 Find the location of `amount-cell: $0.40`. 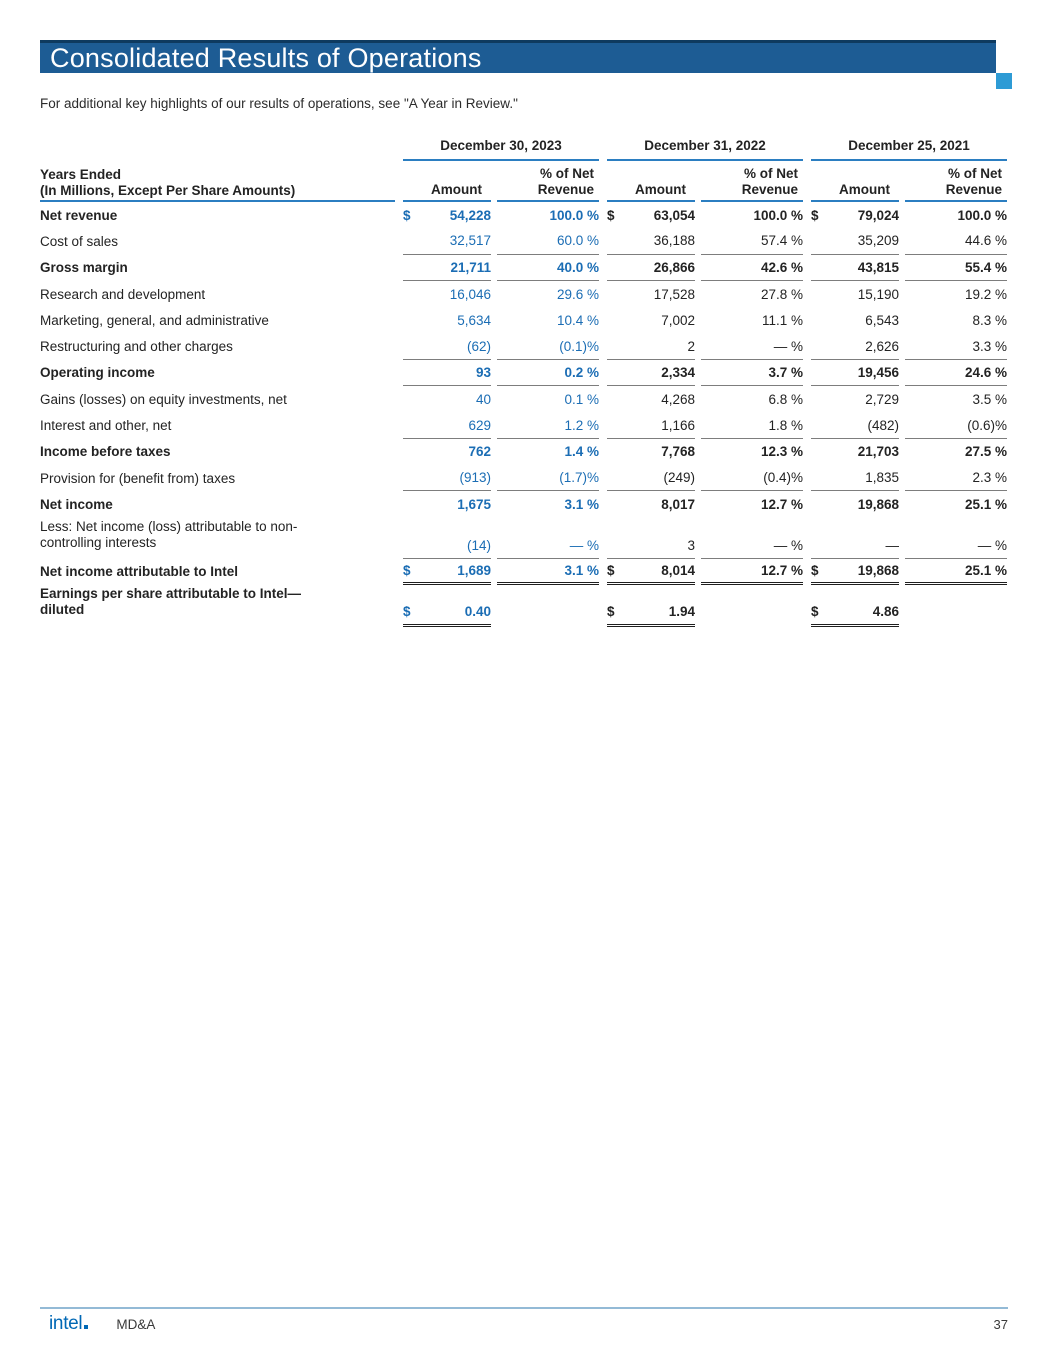

amount-cell: $0.40 is located at coordinates (447, 606).